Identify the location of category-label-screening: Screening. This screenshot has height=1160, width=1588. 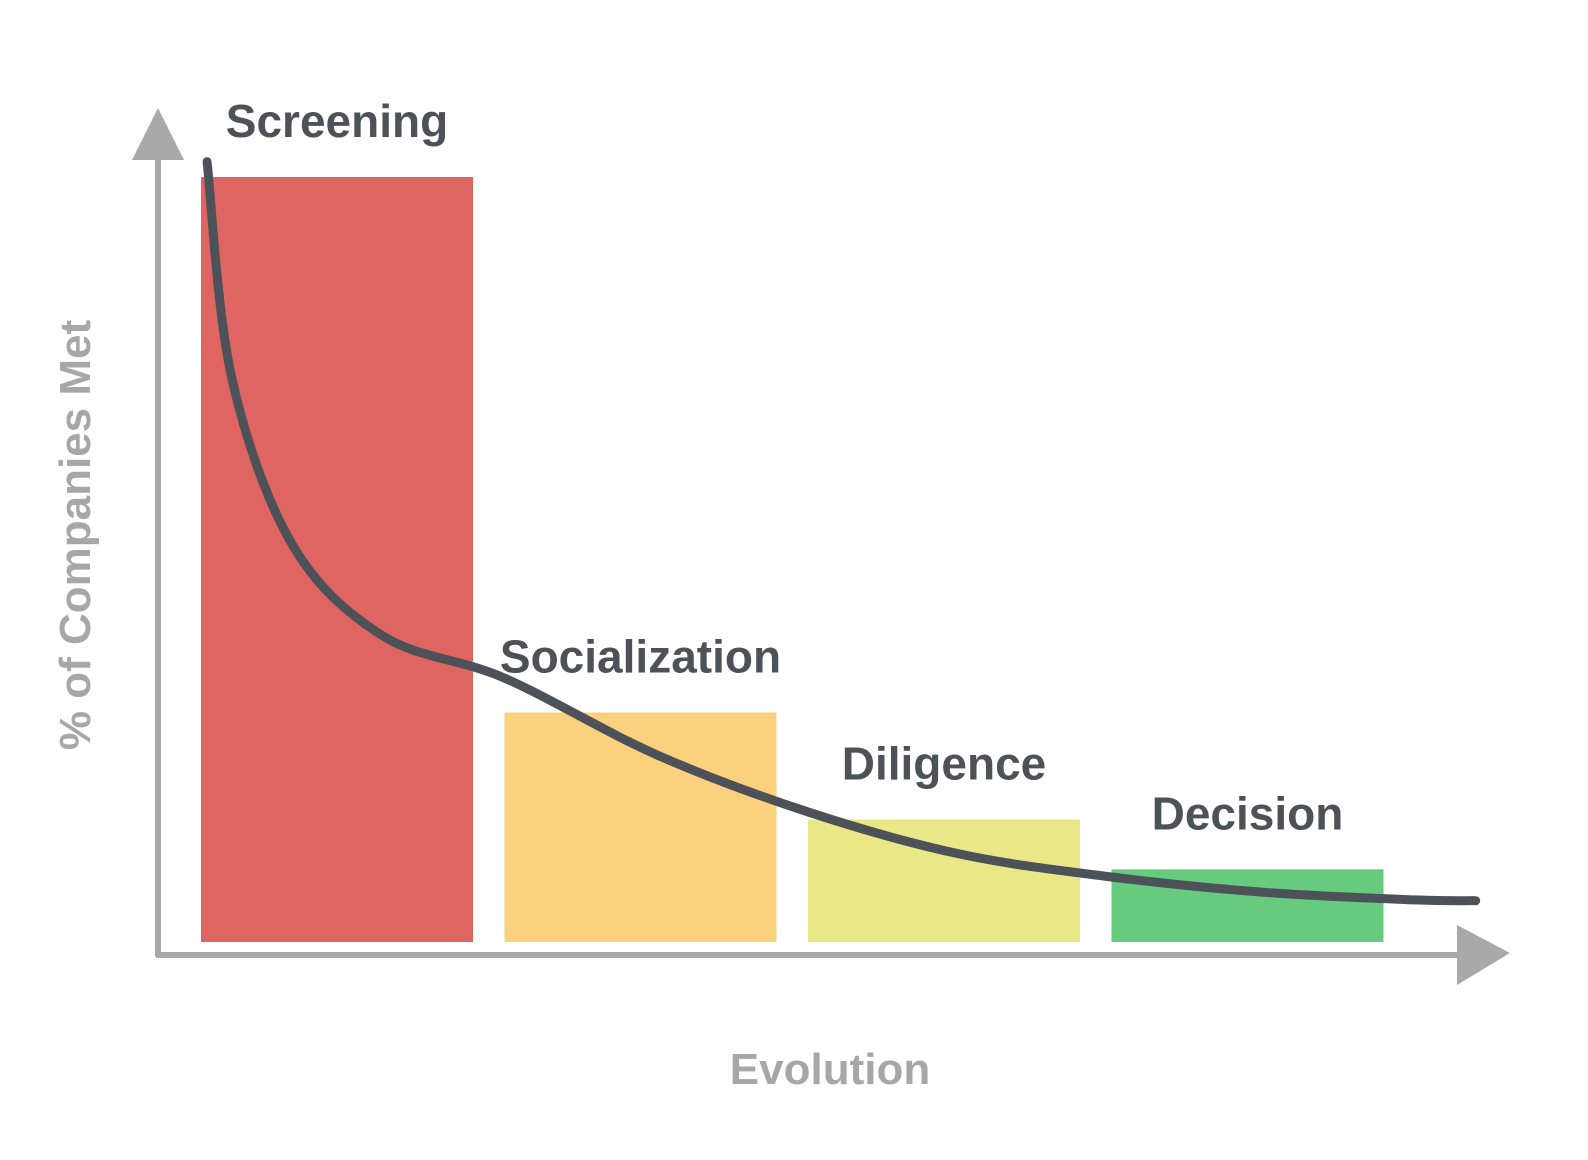
(337, 121).